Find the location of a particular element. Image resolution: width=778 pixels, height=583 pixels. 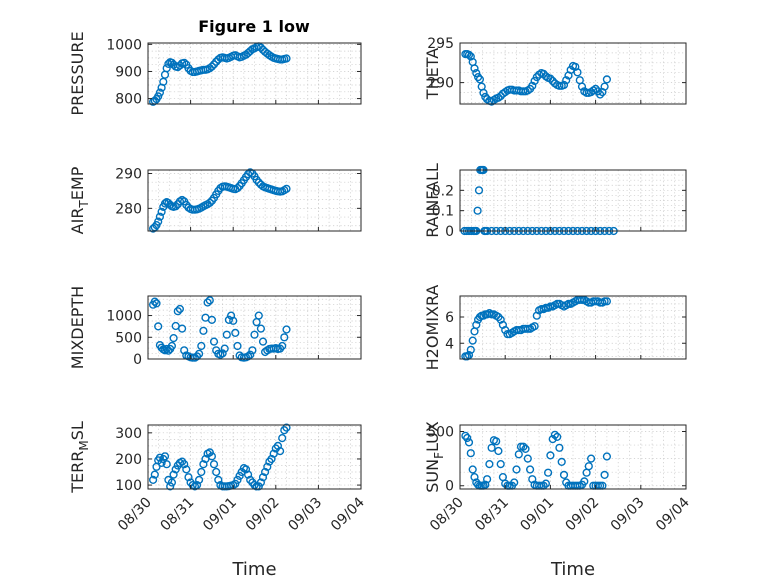

y-tick-label: 300 is located at coordinates (128, 434).